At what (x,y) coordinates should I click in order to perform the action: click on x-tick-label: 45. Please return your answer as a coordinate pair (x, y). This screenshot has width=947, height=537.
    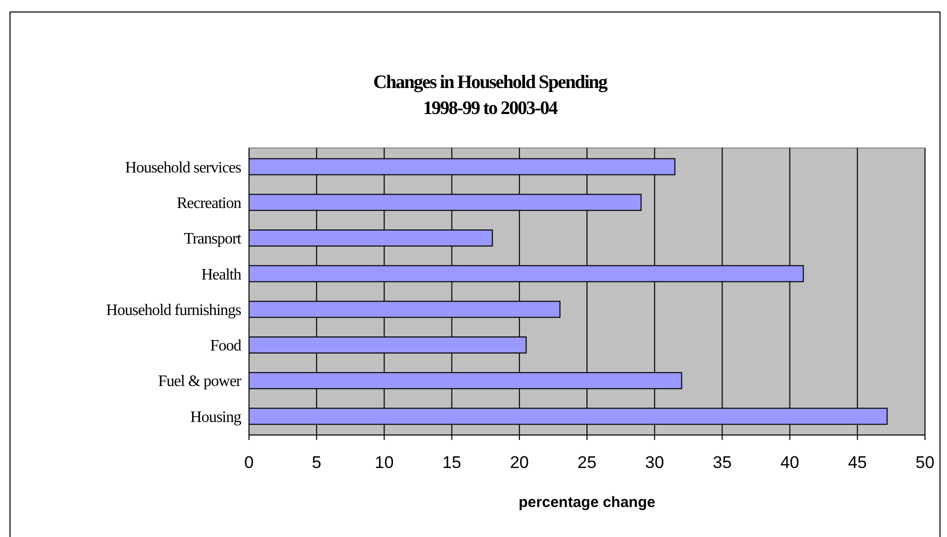
    Looking at the image, I should click on (857, 462).